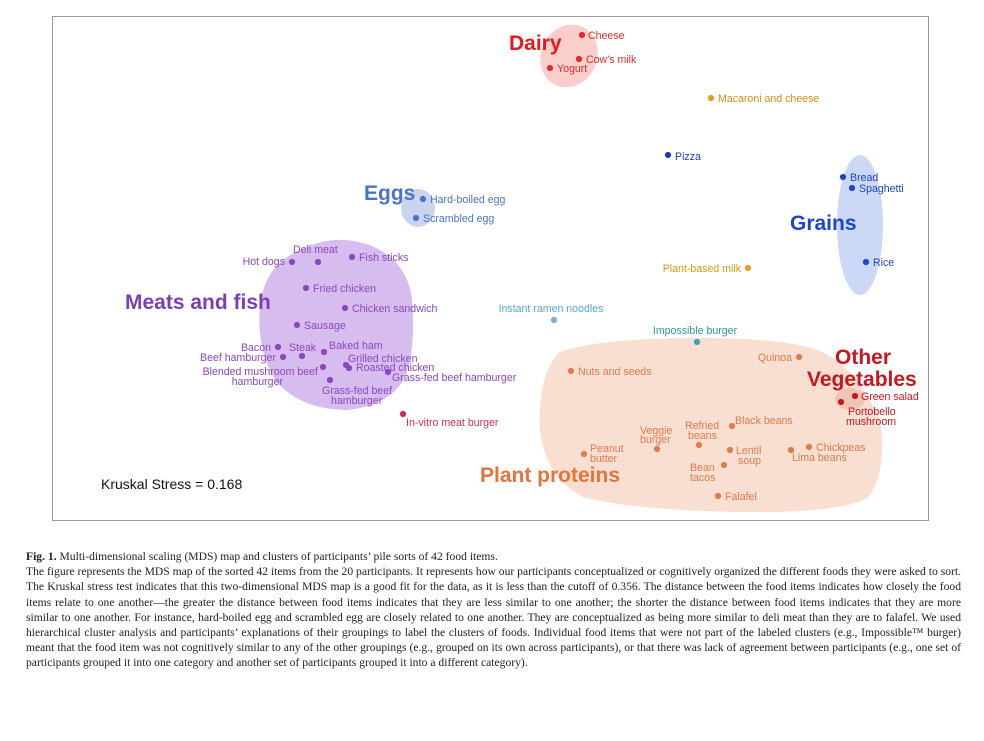 This screenshot has height=741, width=984. Describe the element at coordinates (864, 178) in the screenshot. I see `point-label-bread: Bread` at that location.